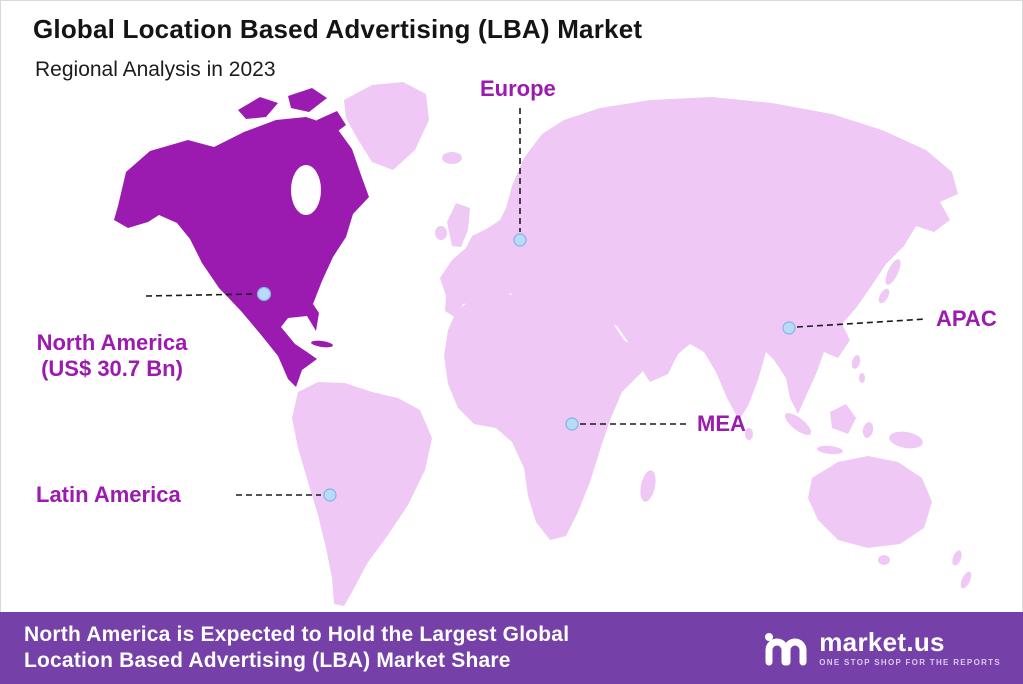  What do you see at coordinates (112, 342) in the screenshot?
I see `north-america-label-name: North America` at bounding box center [112, 342].